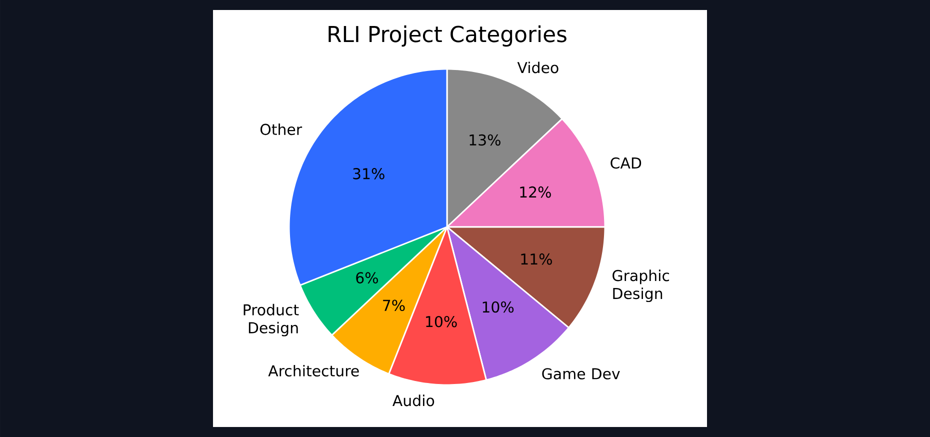  What do you see at coordinates (413, 400) in the screenshot?
I see `slice-label: Audio` at bounding box center [413, 400].